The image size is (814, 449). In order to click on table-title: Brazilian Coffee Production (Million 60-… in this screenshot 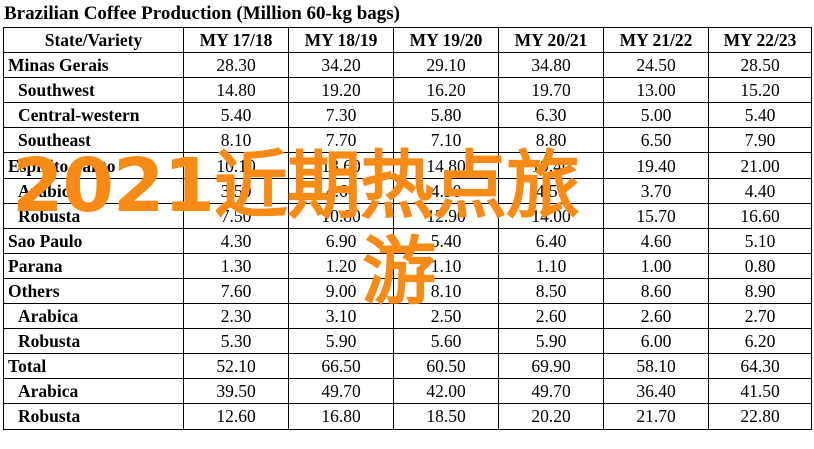, I will do `click(202, 13)`.